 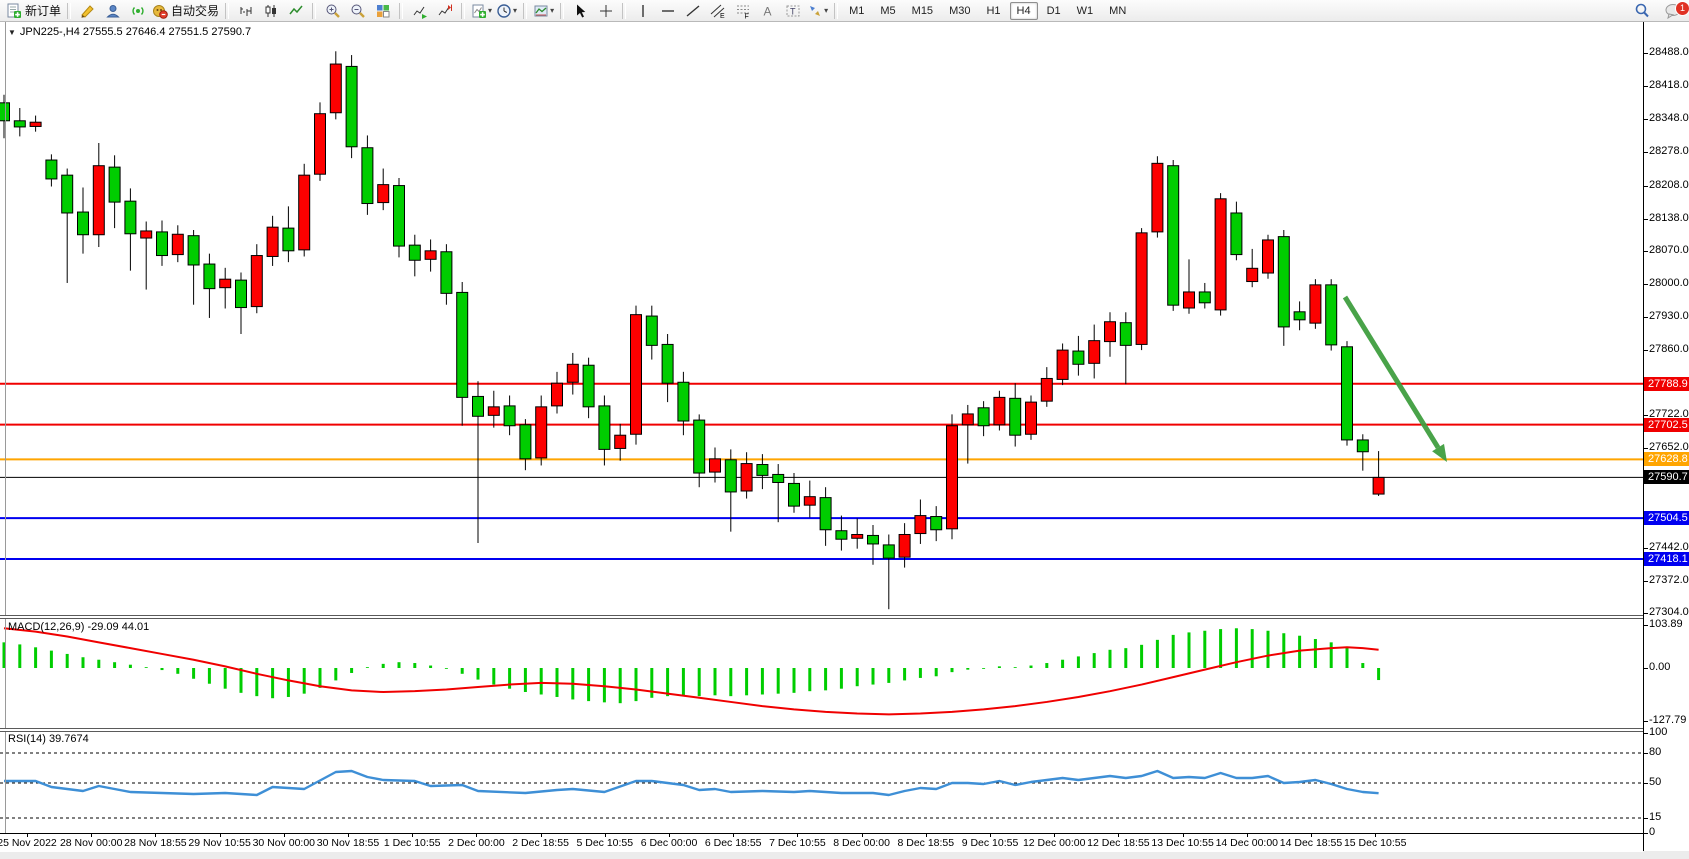 I want to click on price-badge-27418.1: 27418.1, so click(x=1666, y=559).